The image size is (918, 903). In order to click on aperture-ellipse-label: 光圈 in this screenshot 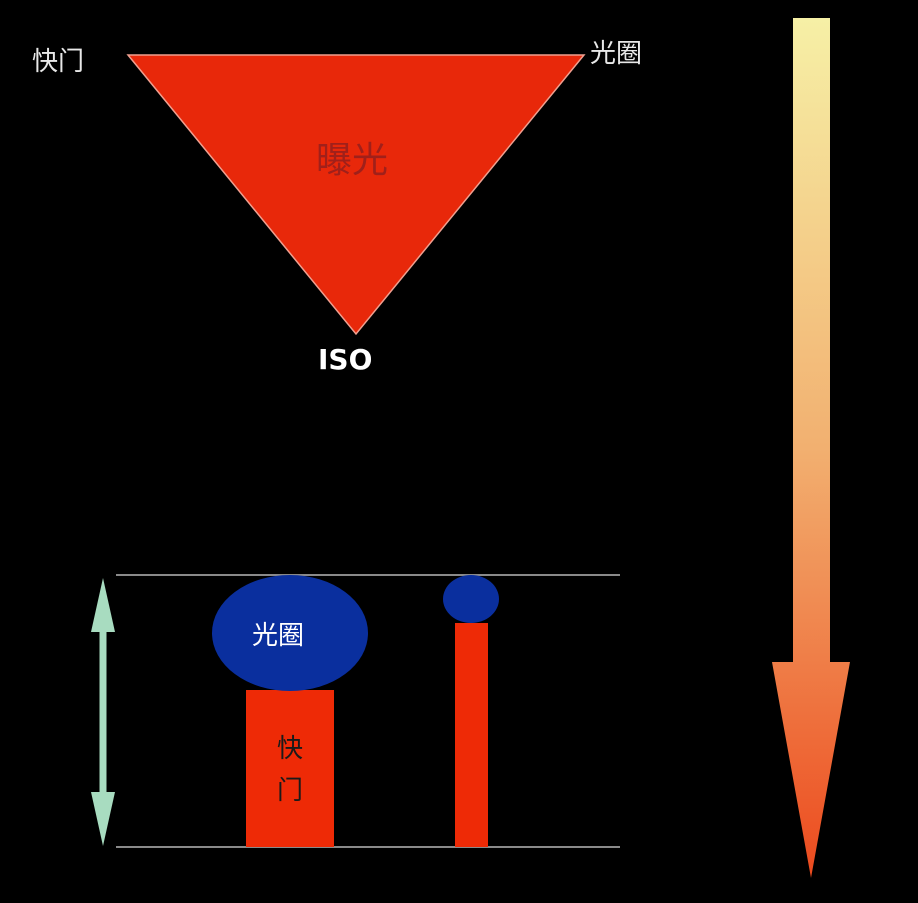, I will do `click(278, 636)`.